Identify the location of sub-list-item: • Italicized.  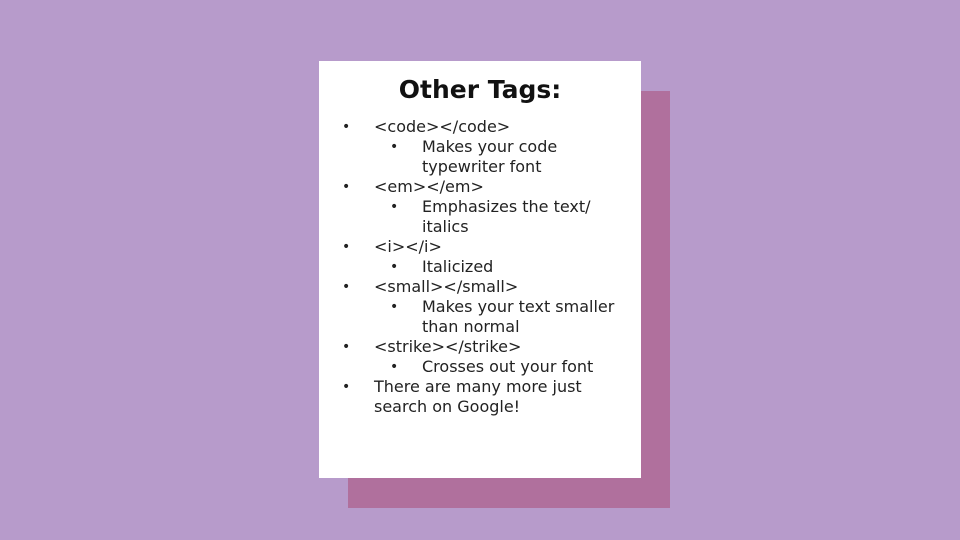
(480, 267).